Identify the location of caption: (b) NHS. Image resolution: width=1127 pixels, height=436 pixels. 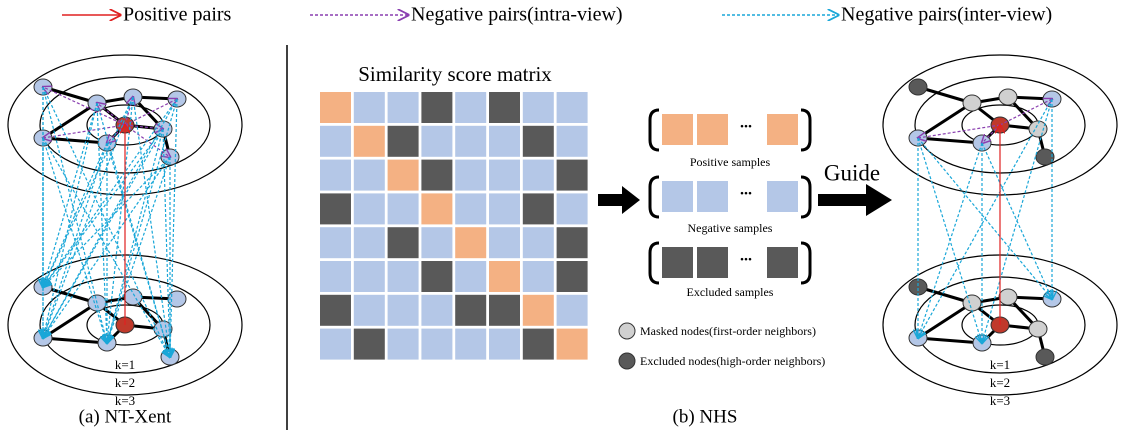
(705, 416).